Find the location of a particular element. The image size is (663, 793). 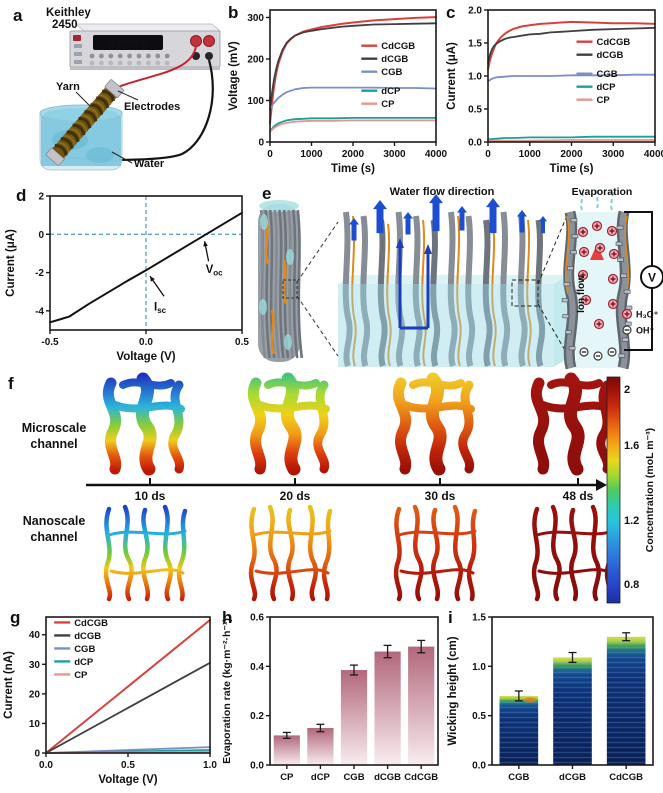

device-name-line1: Keithley is located at coordinates (68, 13).